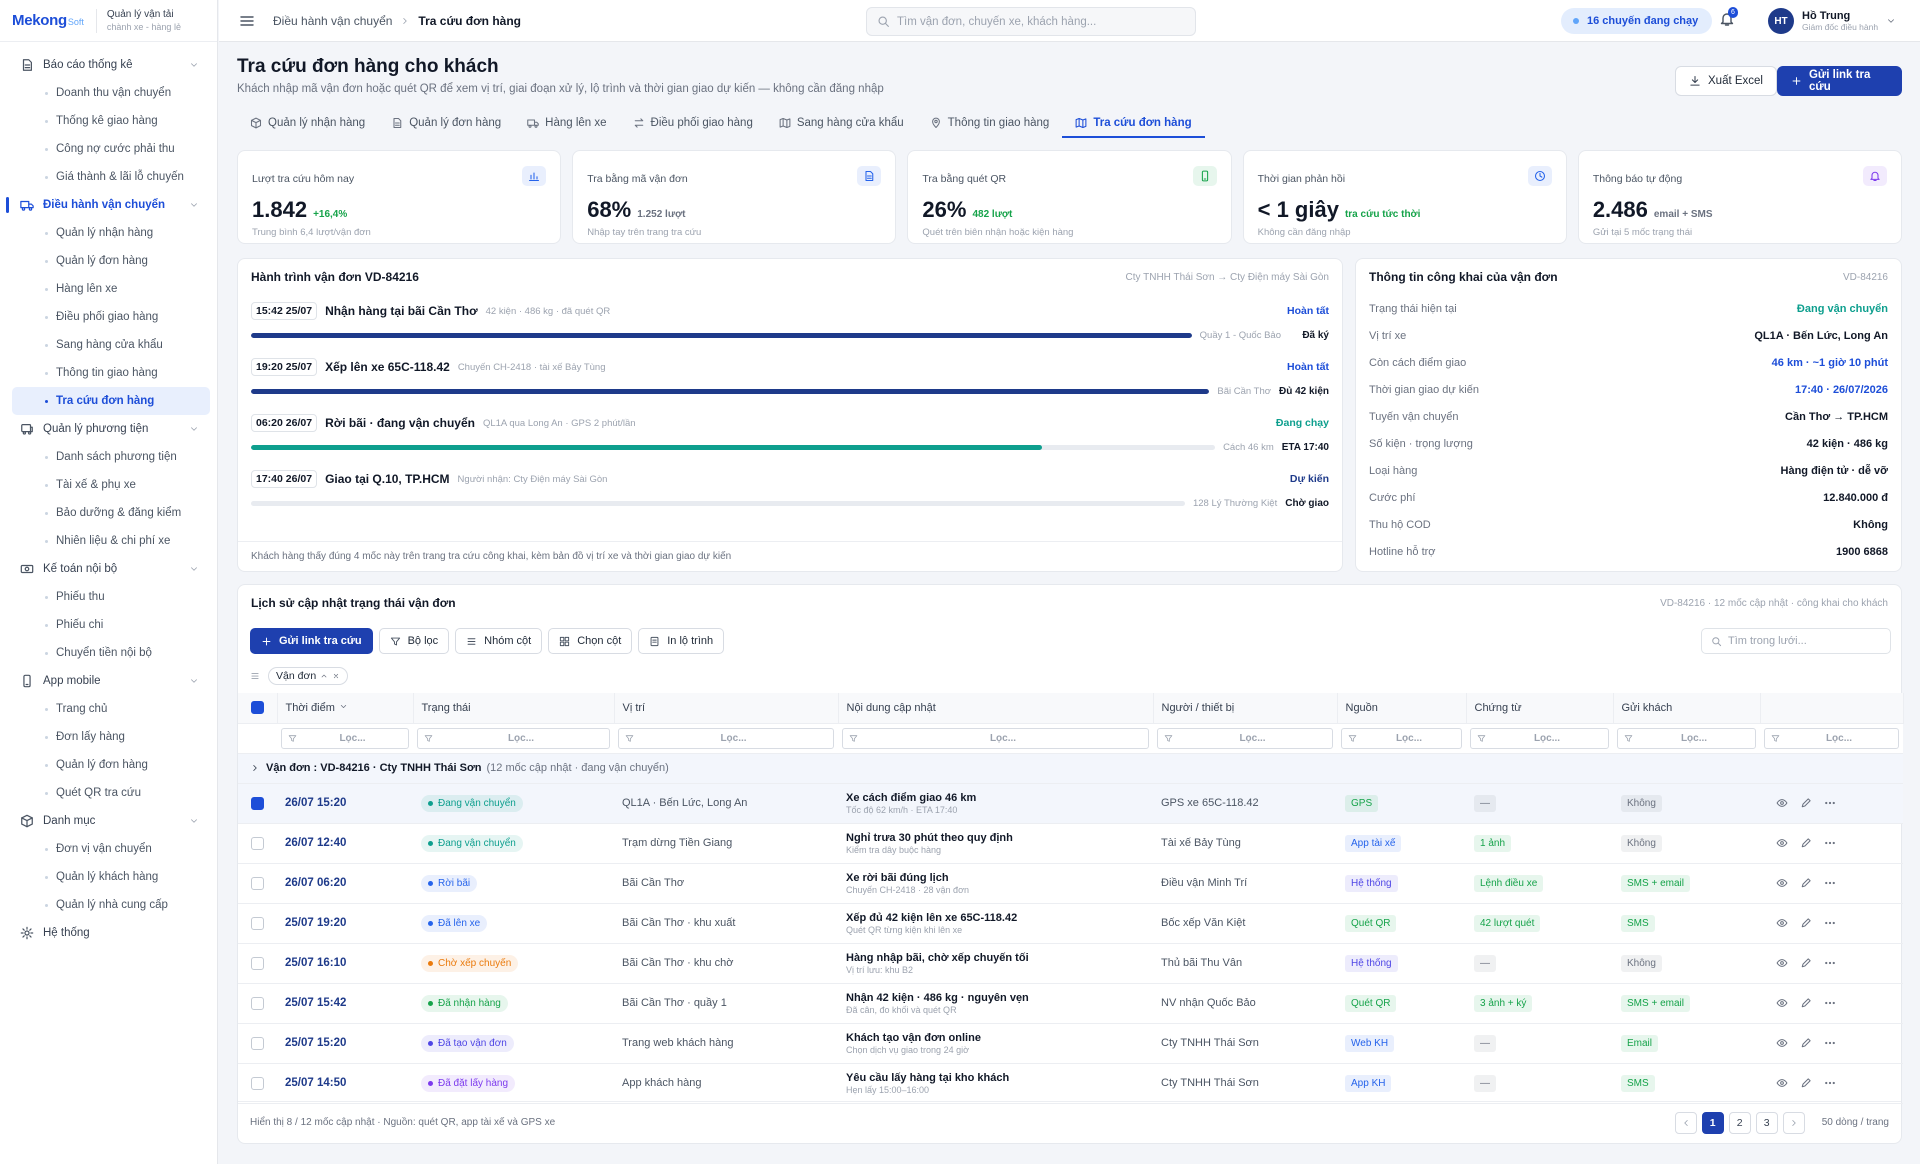 The image size is (1920, 1164). Describe the element at coordinates (1687, 708) in the screenshot. I see `column-header: Gửi khách` at that location.